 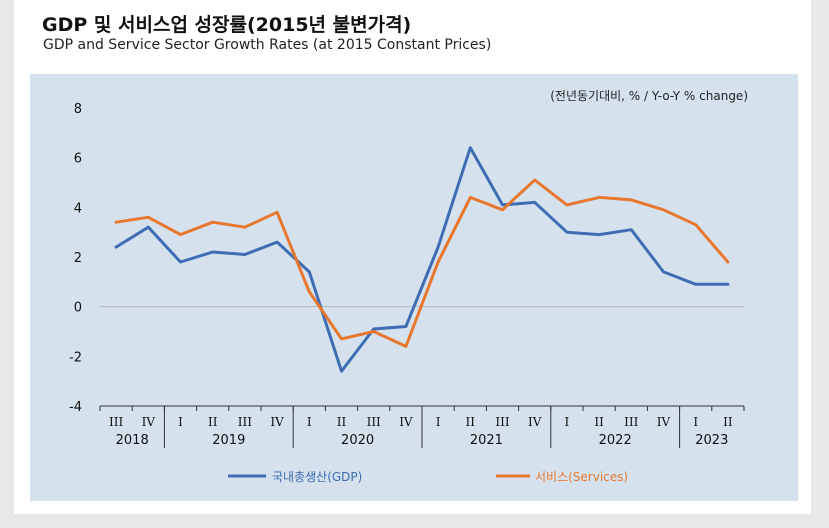 What do you see at coordinates (132, 440) in the screenshot?
I see `year-label: 2018` at bounding box center [132, 440].